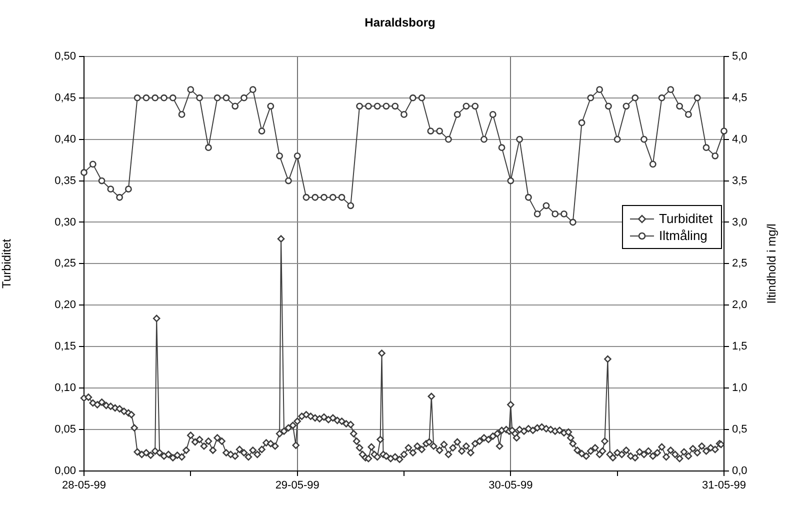 The width and height of the screenshot is (800, 507). Describe the element at coordinates (65, 430) in the screenshot. I see `y-tick-label: 0,05` at that location.